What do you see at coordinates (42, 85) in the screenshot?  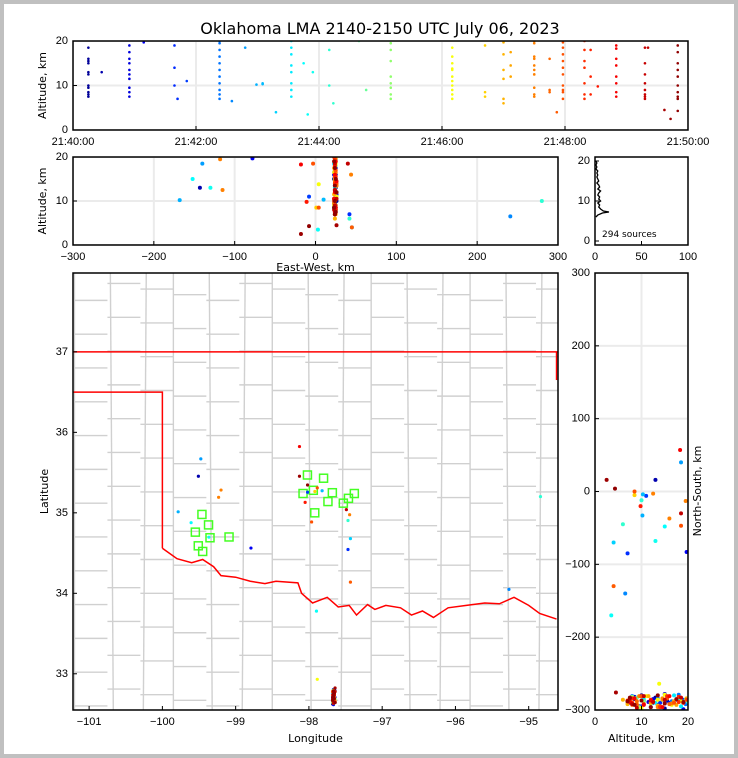 I see `y-axis-label: Altitude, km` at bounding box center [42, 85].